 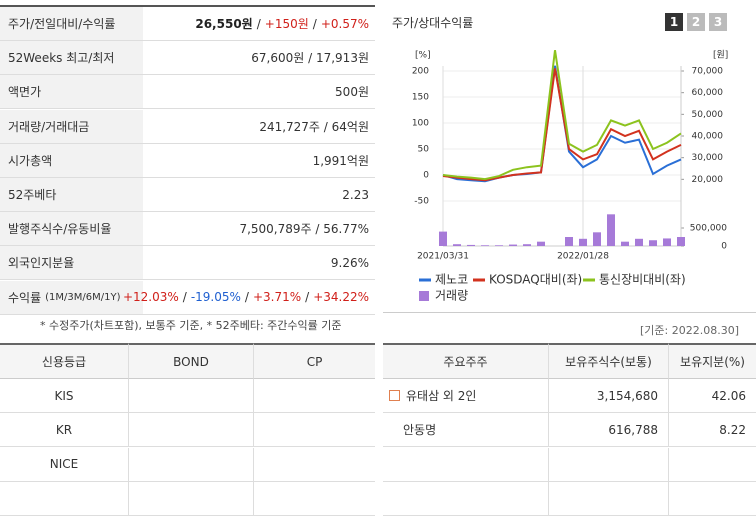 I want to click on row-label: 주가/전일대비/수익률, so click(x=71, y=24).